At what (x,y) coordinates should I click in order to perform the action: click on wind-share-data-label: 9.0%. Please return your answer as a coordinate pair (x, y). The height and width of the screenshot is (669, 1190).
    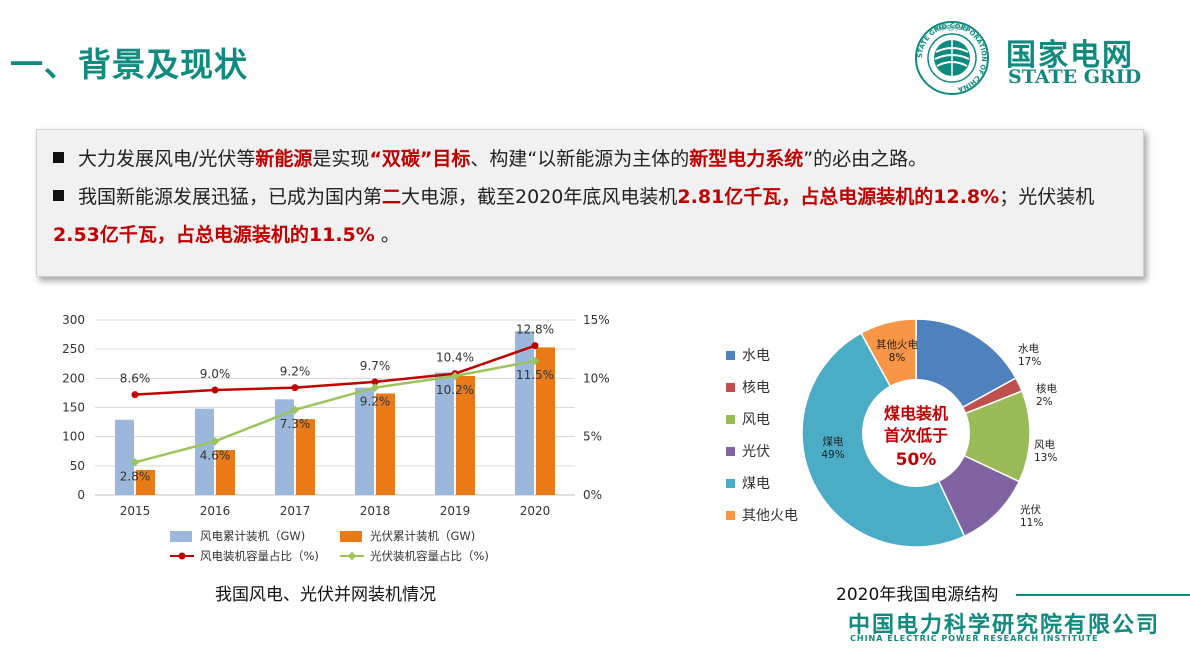
    Looking at the image, I should click on (215, 374).